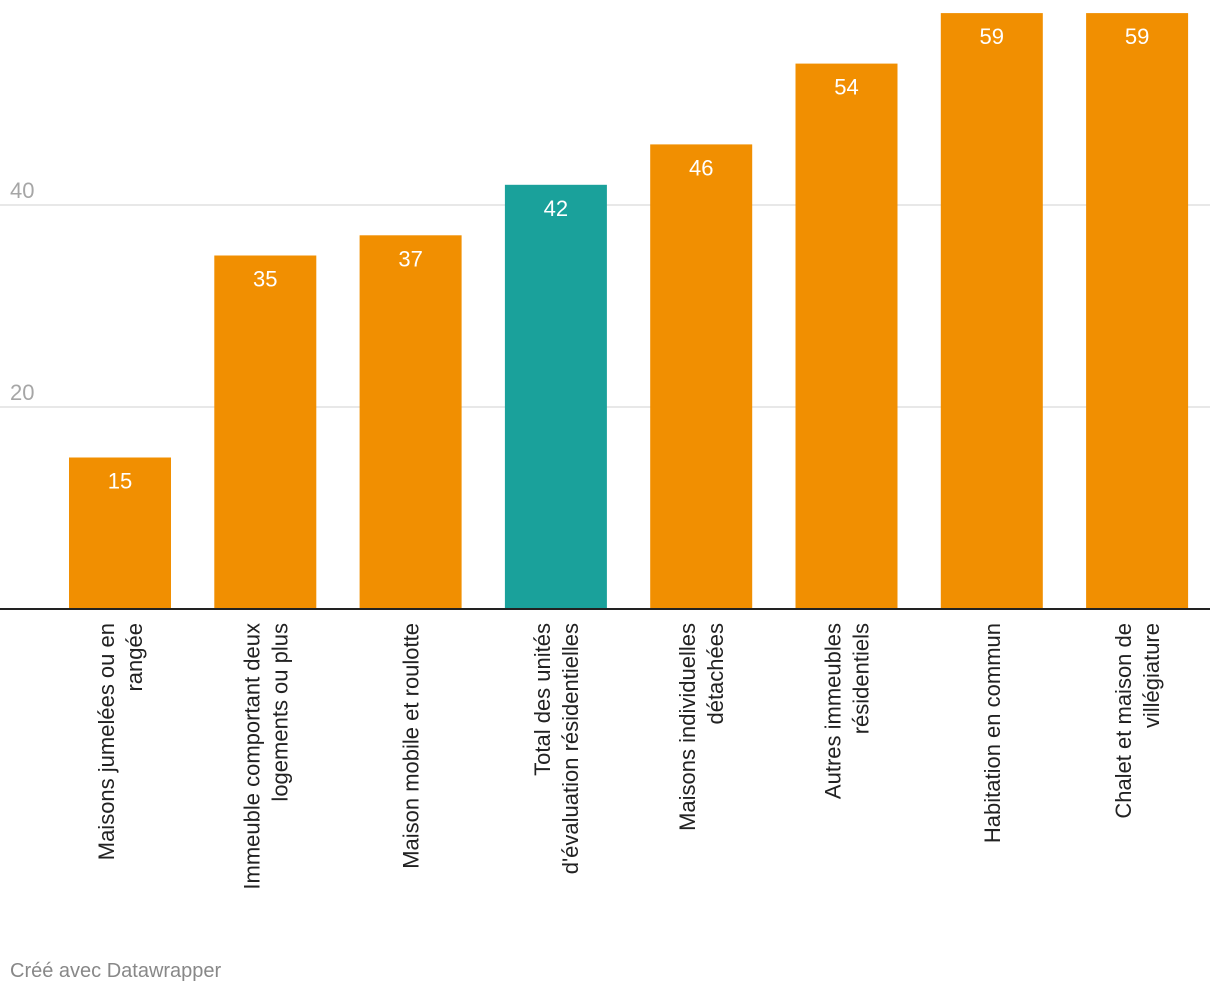 This screenshot has width=1220, height=998. What do you see at coordinates (846, 87) in the screenshot?
I see `bar-value-label: 54` at bounding box center [846, 87].